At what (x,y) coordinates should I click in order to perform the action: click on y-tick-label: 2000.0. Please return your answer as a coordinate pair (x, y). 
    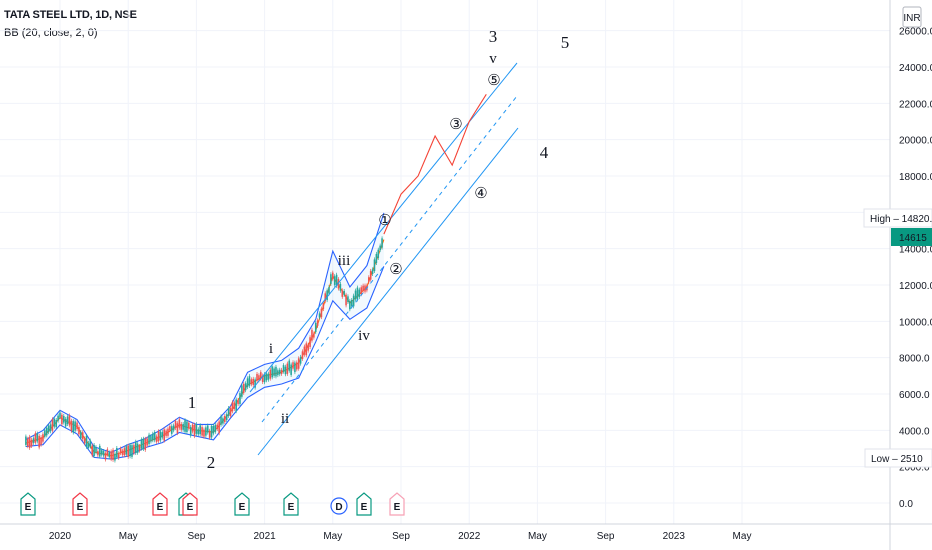
    Looking at the image, I should click on (914, 468).